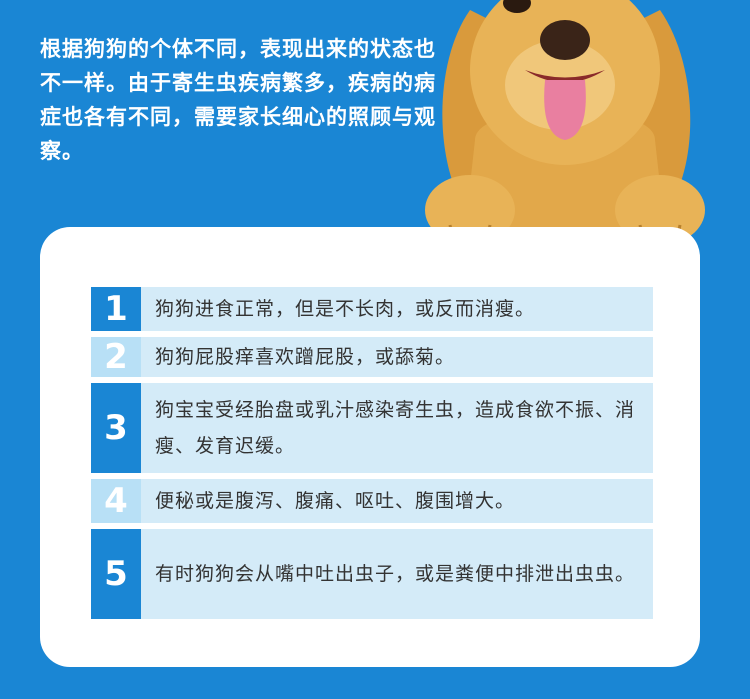  I want to click on item-number: 3, so click(116, 428).